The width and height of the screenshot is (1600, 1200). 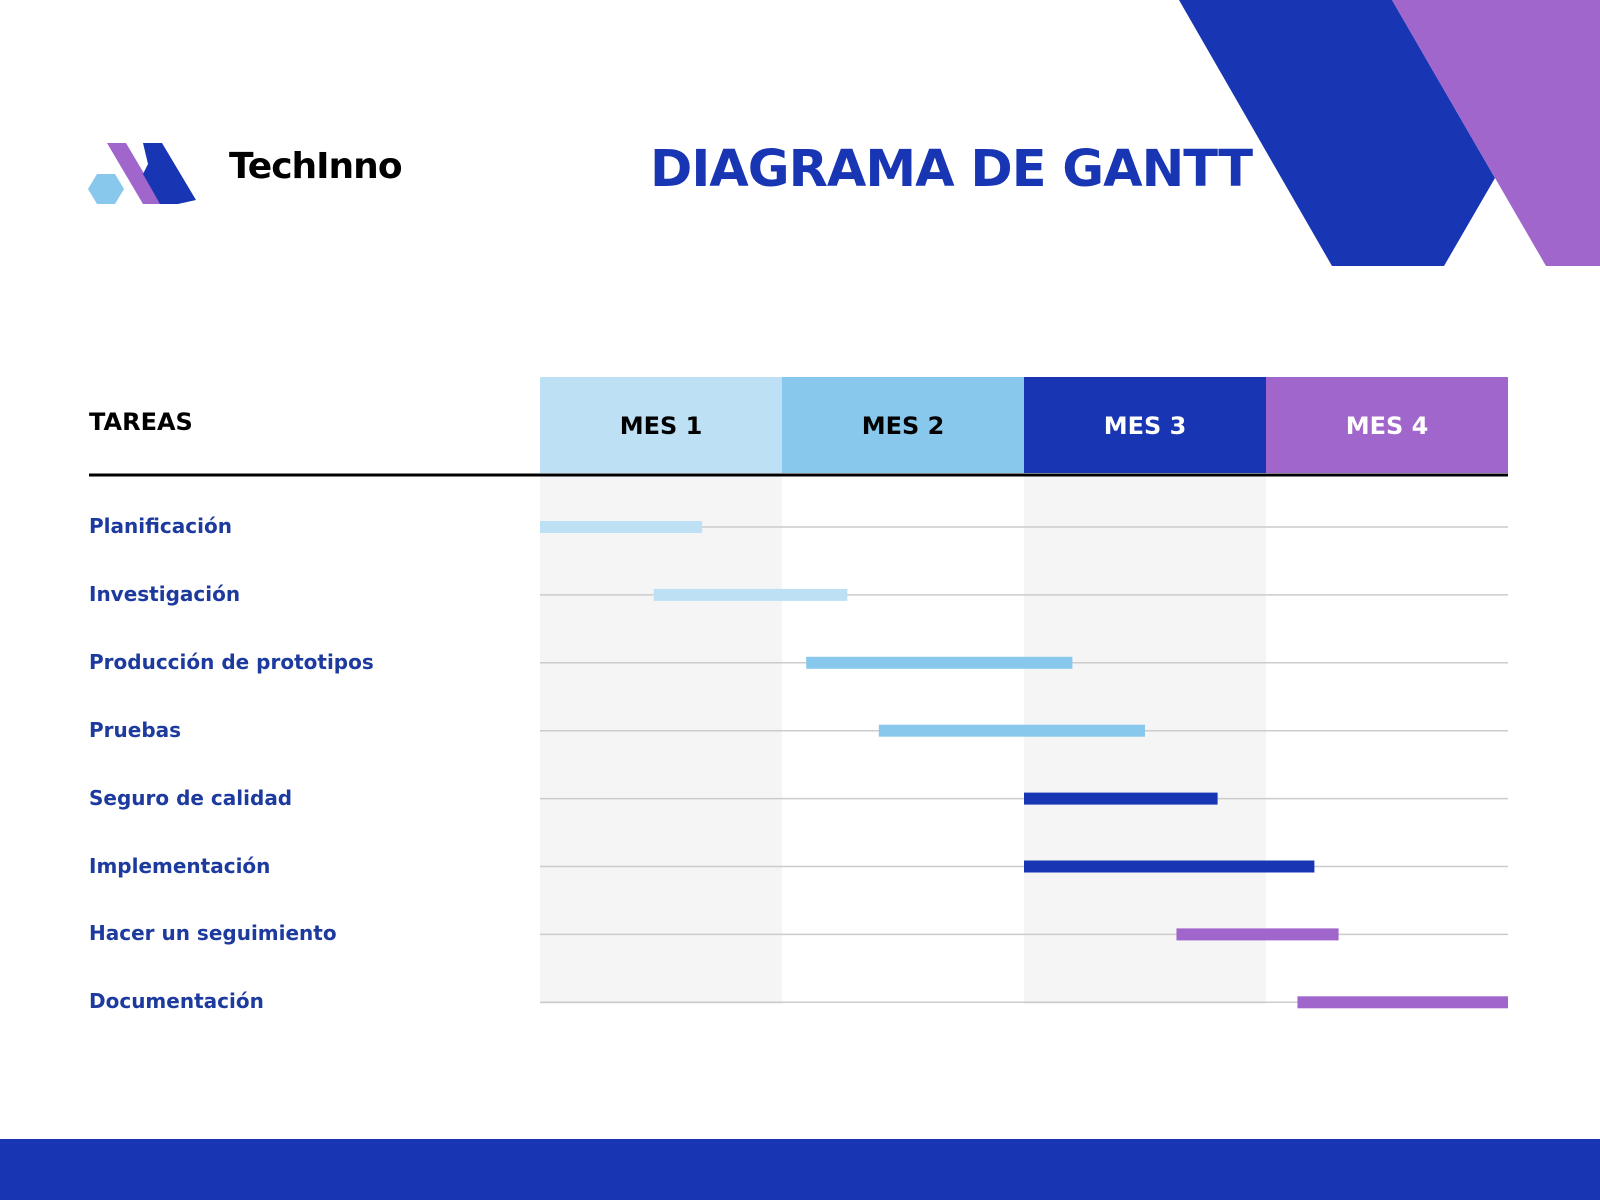 I want to click on logo-hex-purple, so click(x=134, y=173).